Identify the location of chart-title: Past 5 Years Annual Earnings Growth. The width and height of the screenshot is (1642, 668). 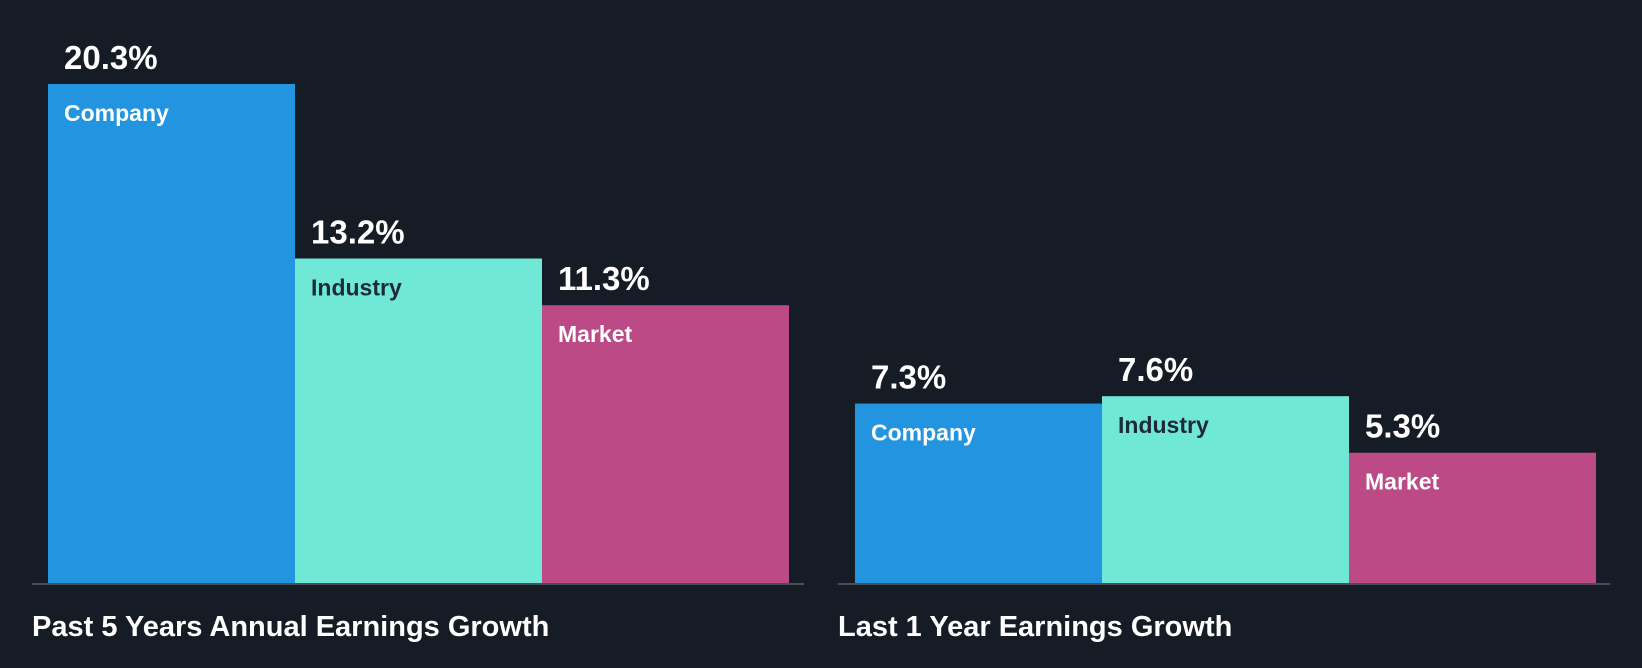
(290, 627).